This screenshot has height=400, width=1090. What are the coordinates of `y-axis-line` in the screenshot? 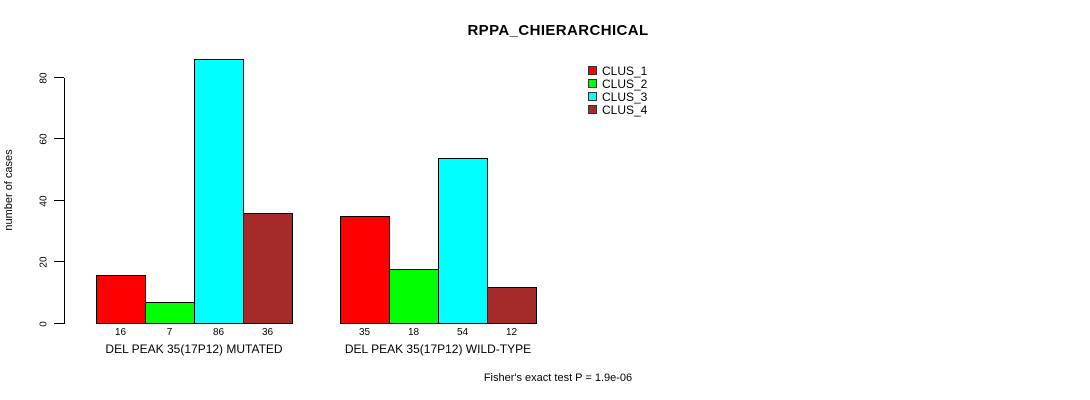 It's located at (64, 201).